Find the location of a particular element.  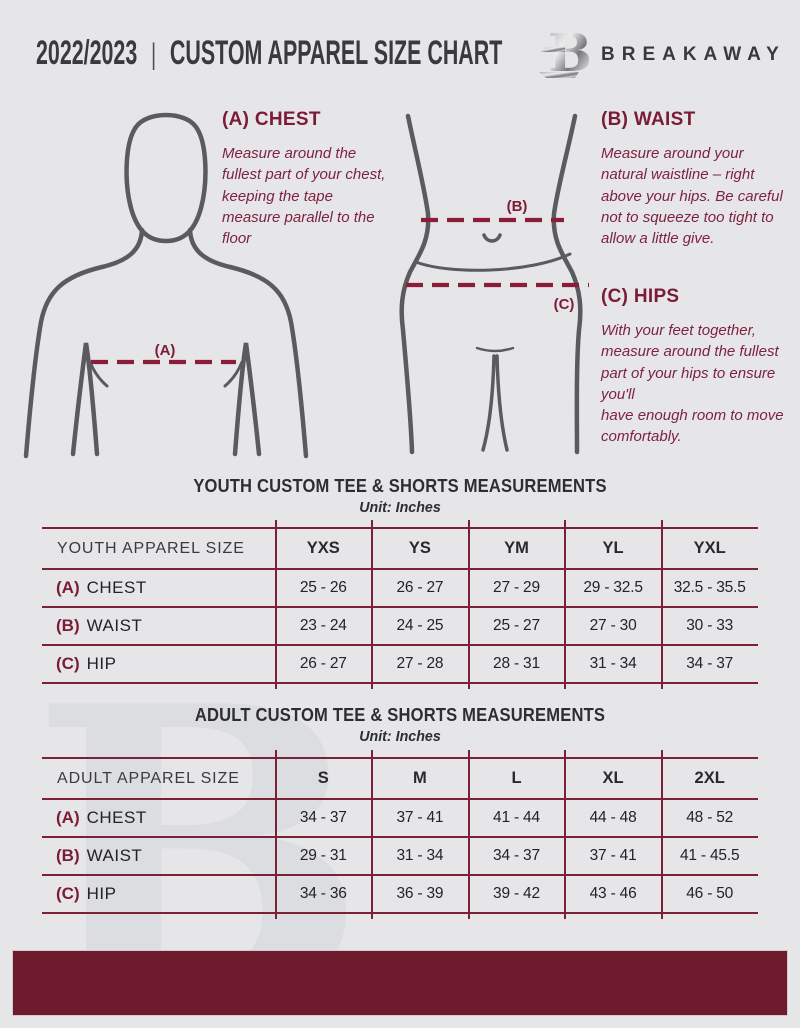

adult-header-row: ADULT APPAREL SIZE S M L XL 2XL is located at coordinates (400, 778).